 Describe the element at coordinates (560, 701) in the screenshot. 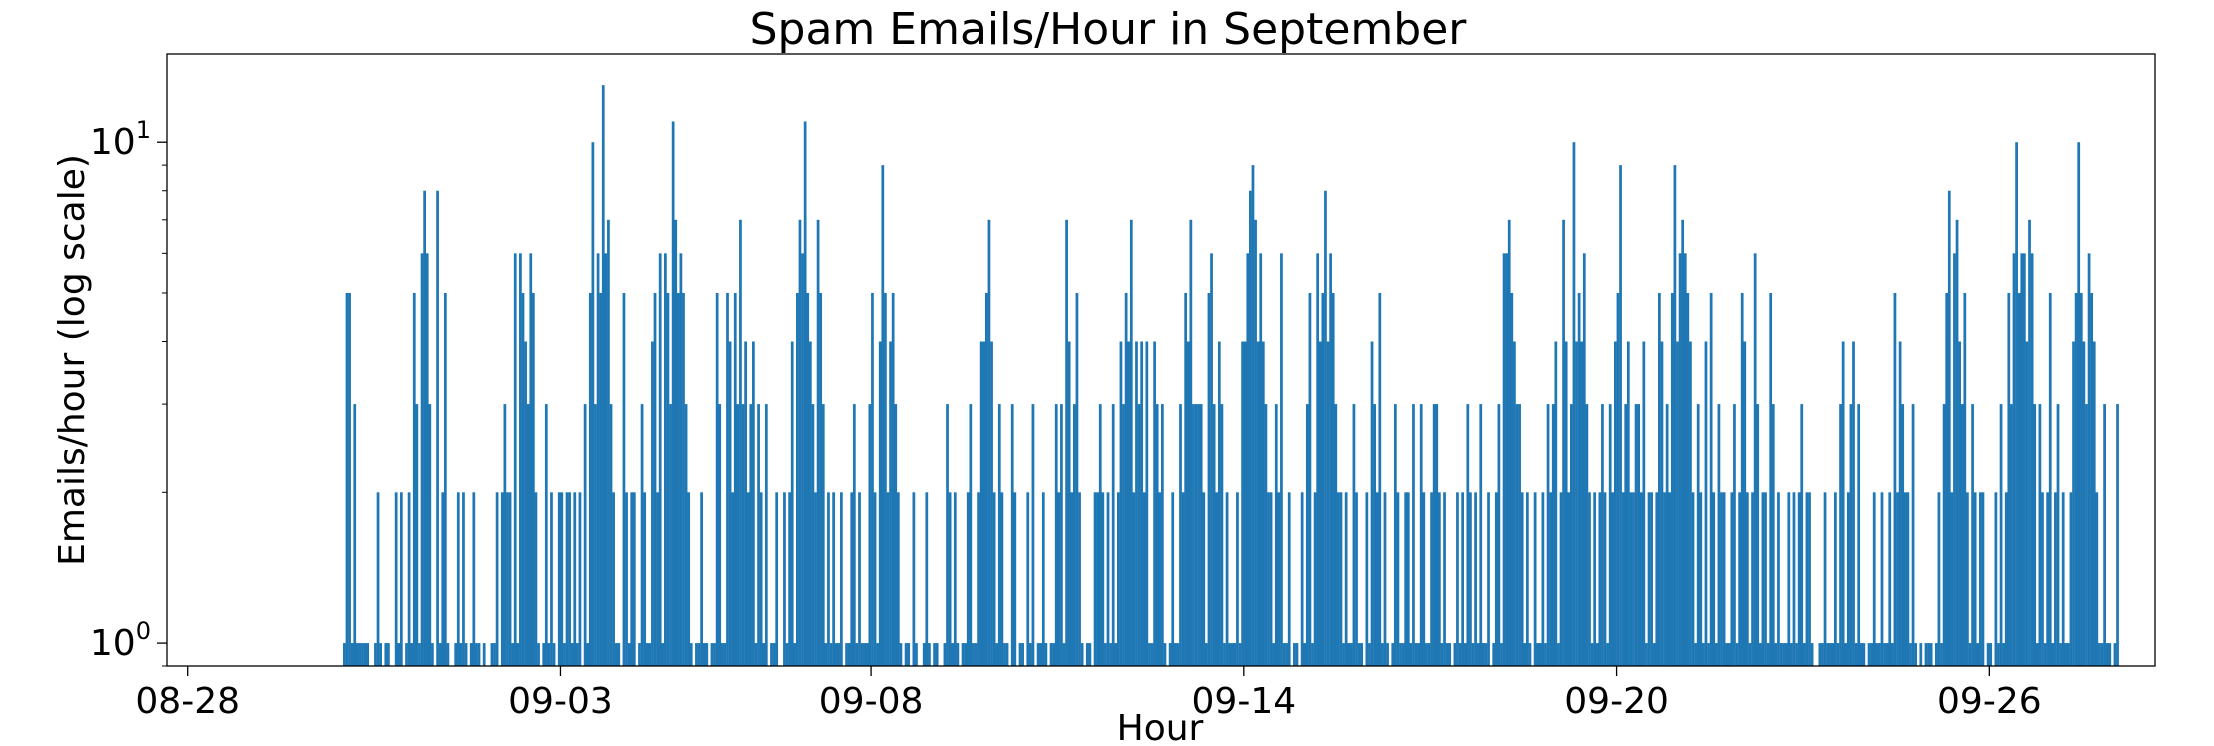

I see `x-tick-label: 09-03` at that location.